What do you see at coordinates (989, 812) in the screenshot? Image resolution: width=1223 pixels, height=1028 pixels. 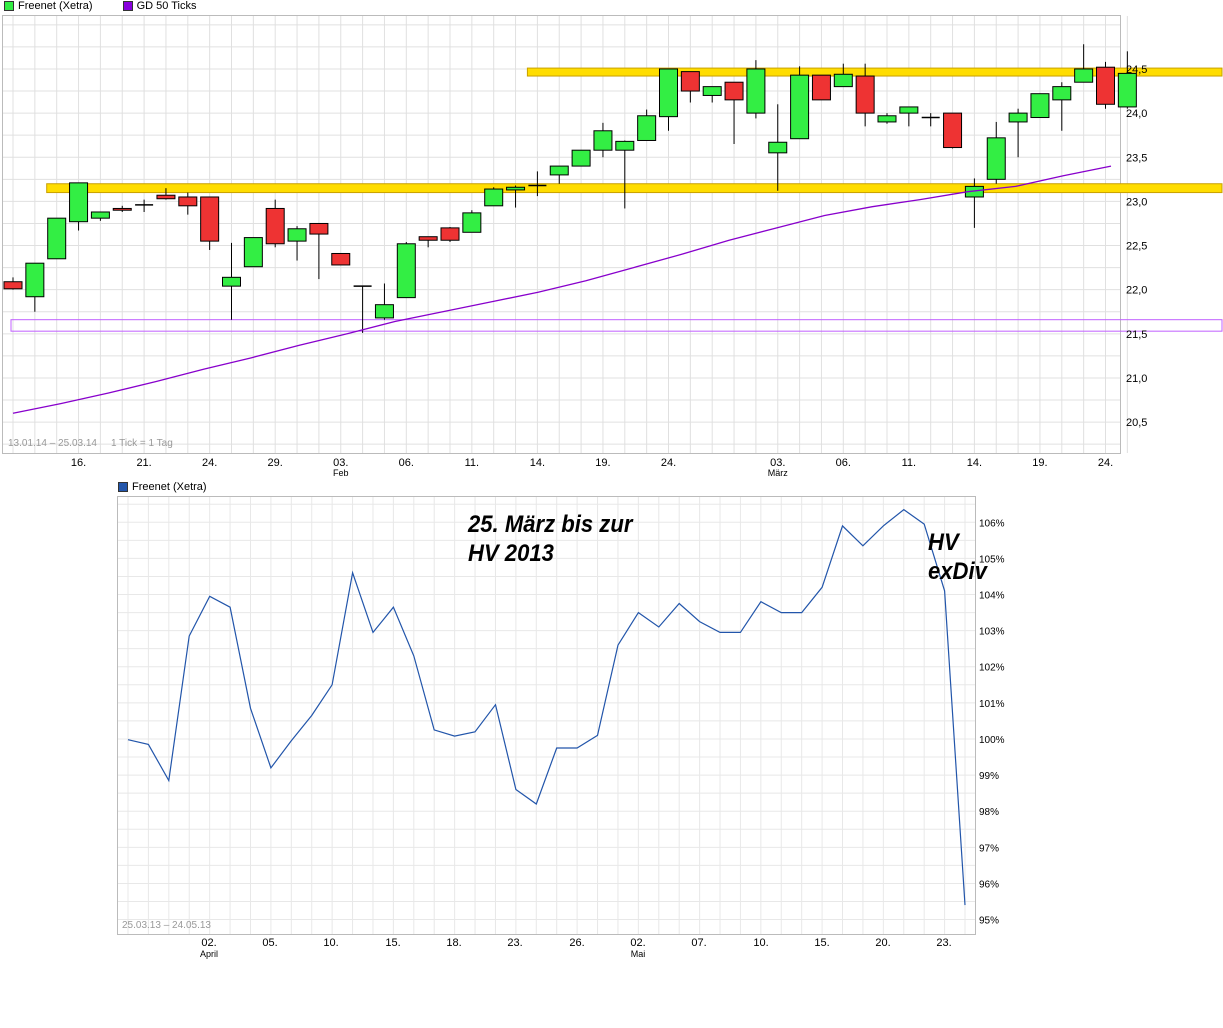 I see `y-tick-label: 98%` at bounding box center [989, 812].